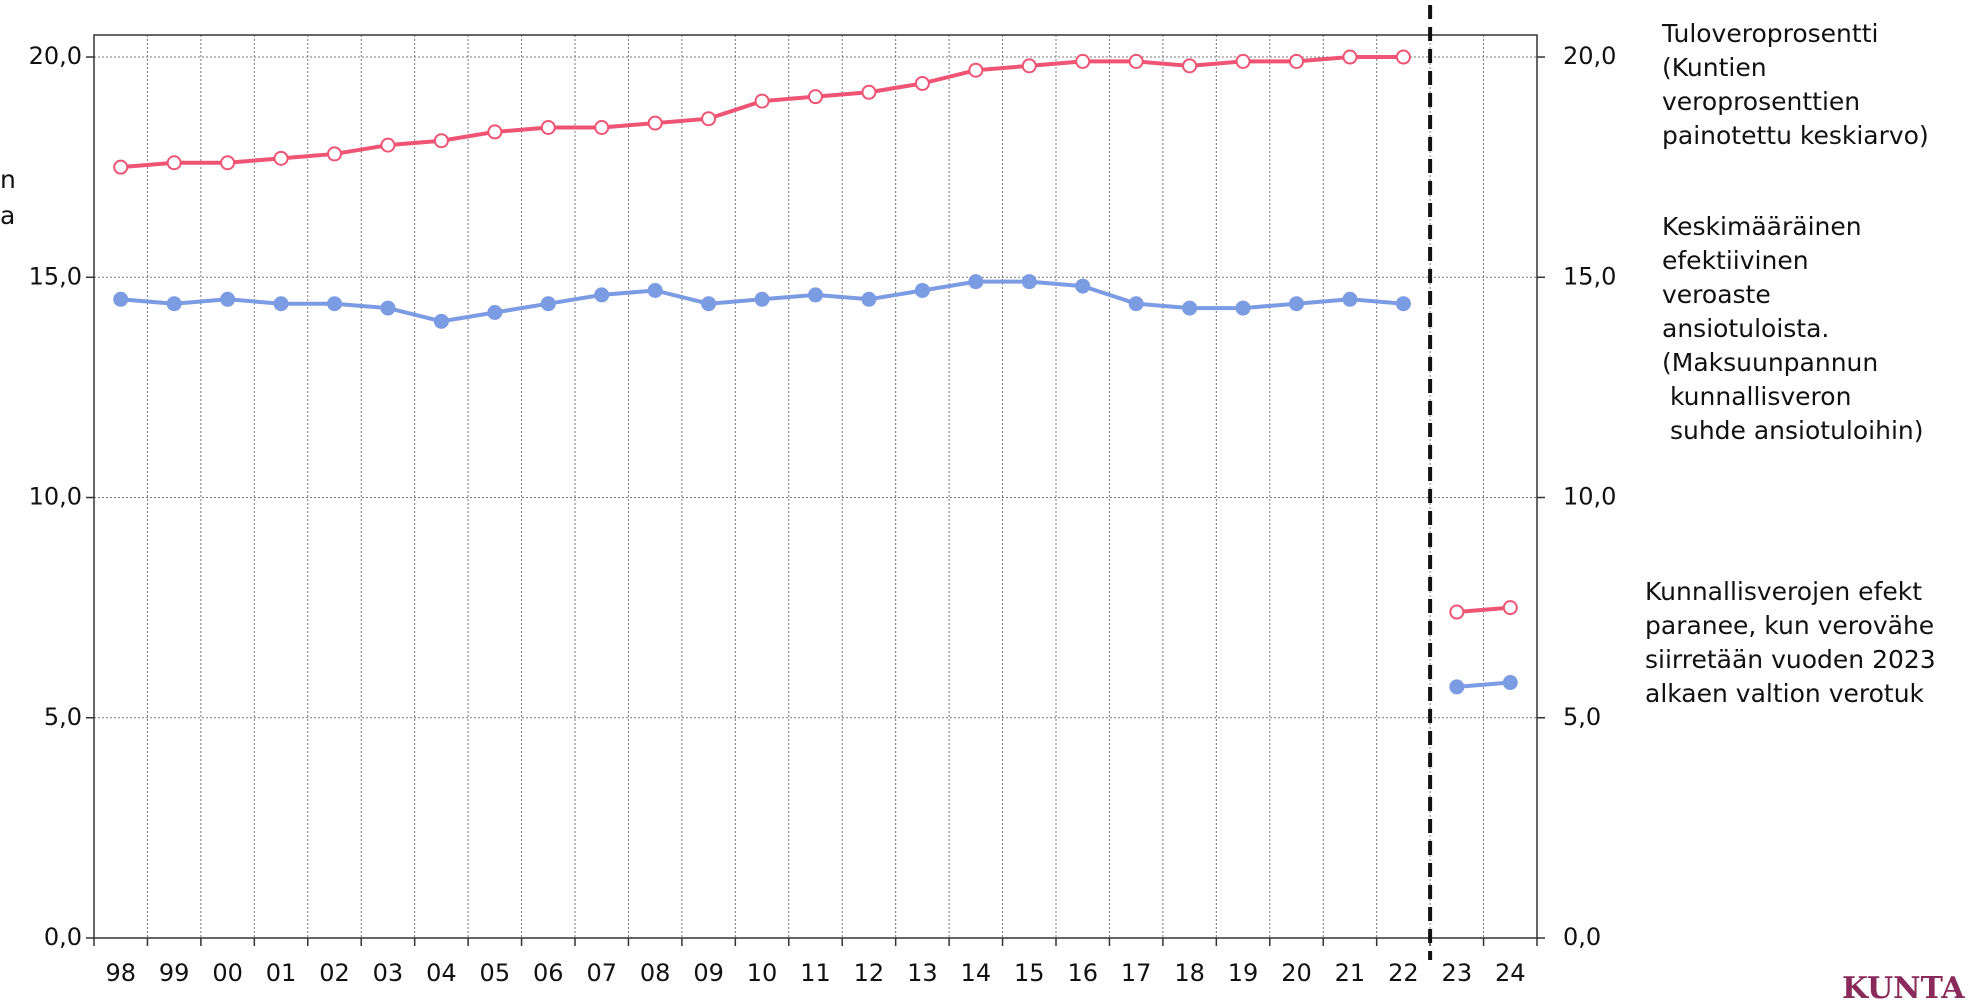  What do you see at coordinates (655, 973) in the screenshot?
I see `x-tick-label: 08` at bounding box center [655, 973].